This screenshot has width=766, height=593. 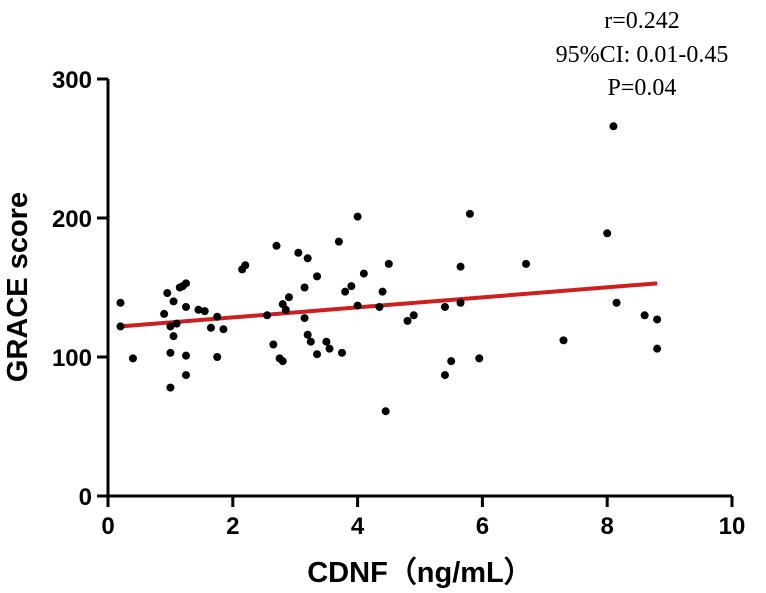 I want to click on x-tick-label: 0, so click(x=107, y=526).